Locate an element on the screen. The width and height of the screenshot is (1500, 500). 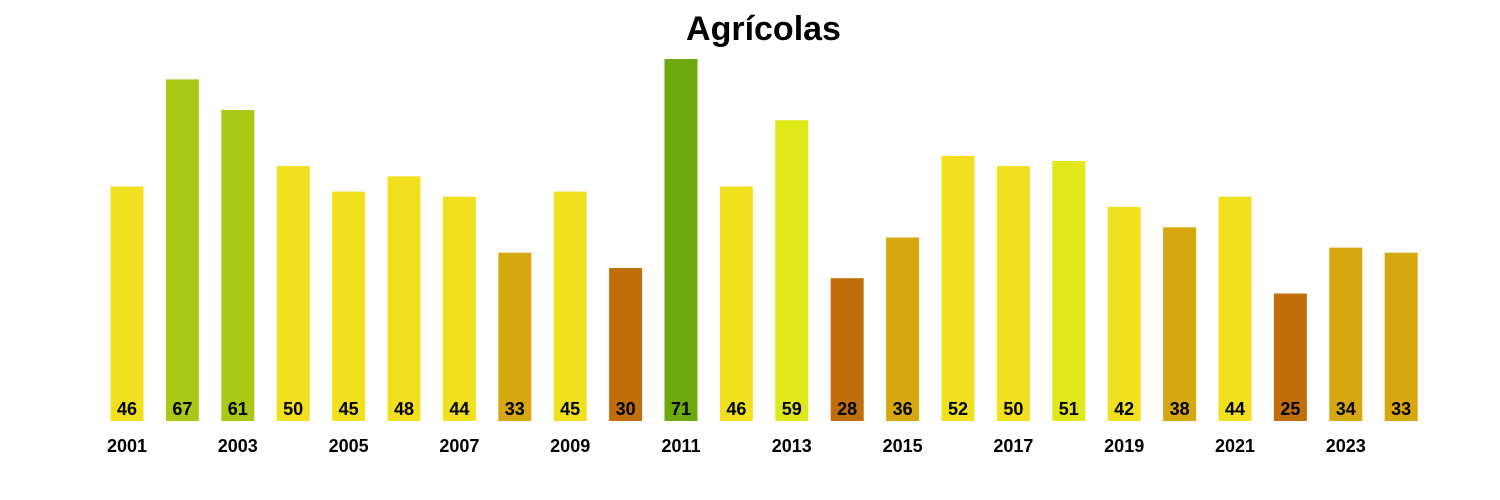
bar-2014 is located at coordinates (847, 349).